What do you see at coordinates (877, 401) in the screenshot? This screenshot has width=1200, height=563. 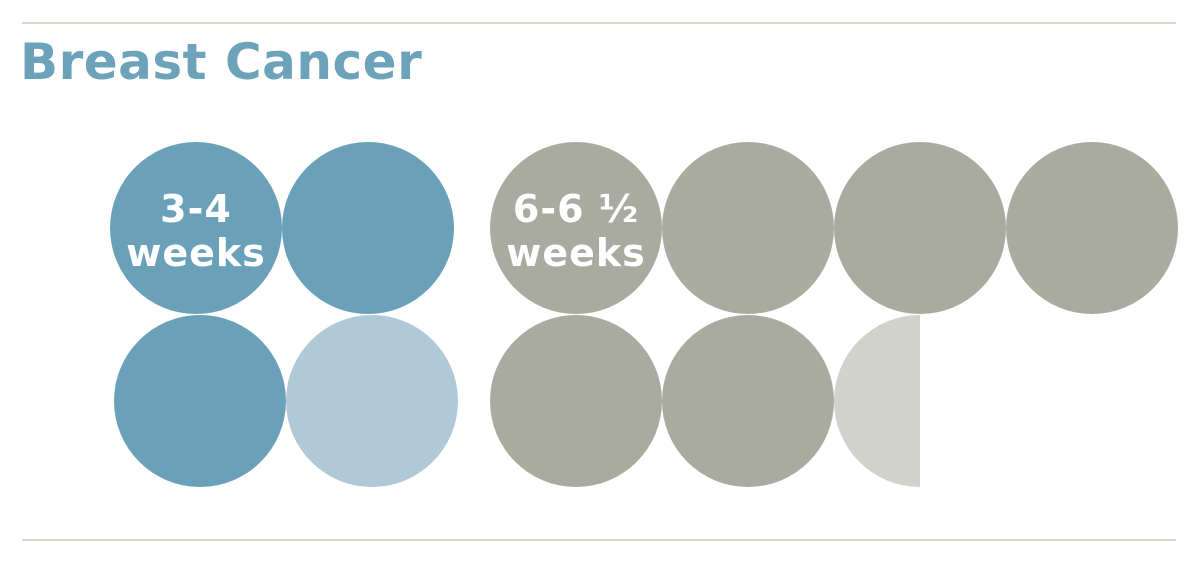 I see `half-week-circle` at bounding box center [877, 401].